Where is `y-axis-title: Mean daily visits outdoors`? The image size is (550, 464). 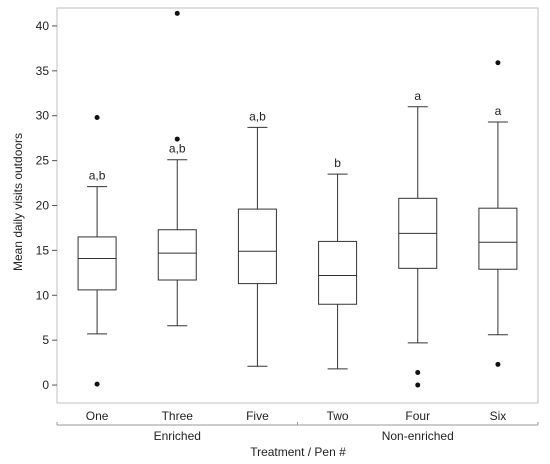 y-axis-title: Mean daily visits outdoors is located at coordinates (18, 202).